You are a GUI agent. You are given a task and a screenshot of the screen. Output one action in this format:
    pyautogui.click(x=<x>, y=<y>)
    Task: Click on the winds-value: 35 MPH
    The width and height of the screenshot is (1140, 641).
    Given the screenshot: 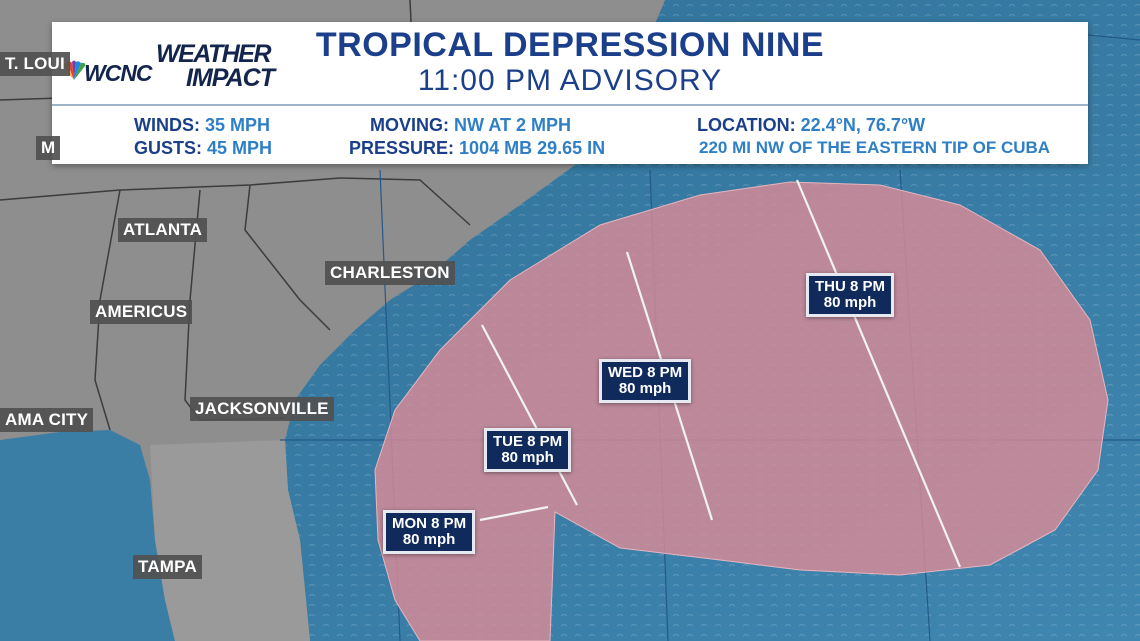 What is the action you would take?
    pyautogui.click(x=238, y=125)
    